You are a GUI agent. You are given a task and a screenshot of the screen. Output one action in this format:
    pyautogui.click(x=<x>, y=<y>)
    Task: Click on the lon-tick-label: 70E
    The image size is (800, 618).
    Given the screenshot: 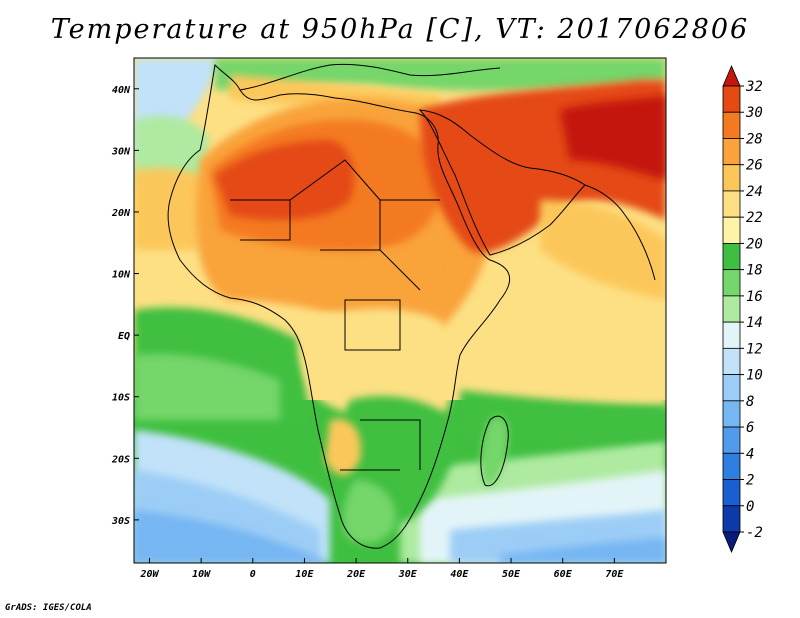 What is the action you would take?
    pyautogui.click(x=614, y=574)
    